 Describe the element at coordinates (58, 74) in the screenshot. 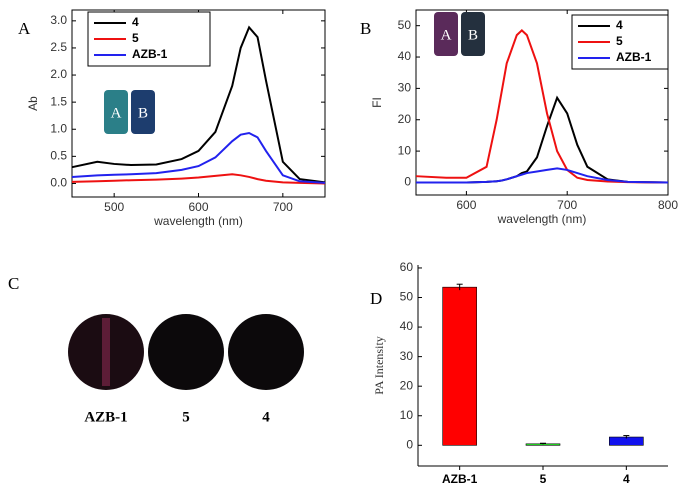

I see `y-tick-label: 2.0` at that location.